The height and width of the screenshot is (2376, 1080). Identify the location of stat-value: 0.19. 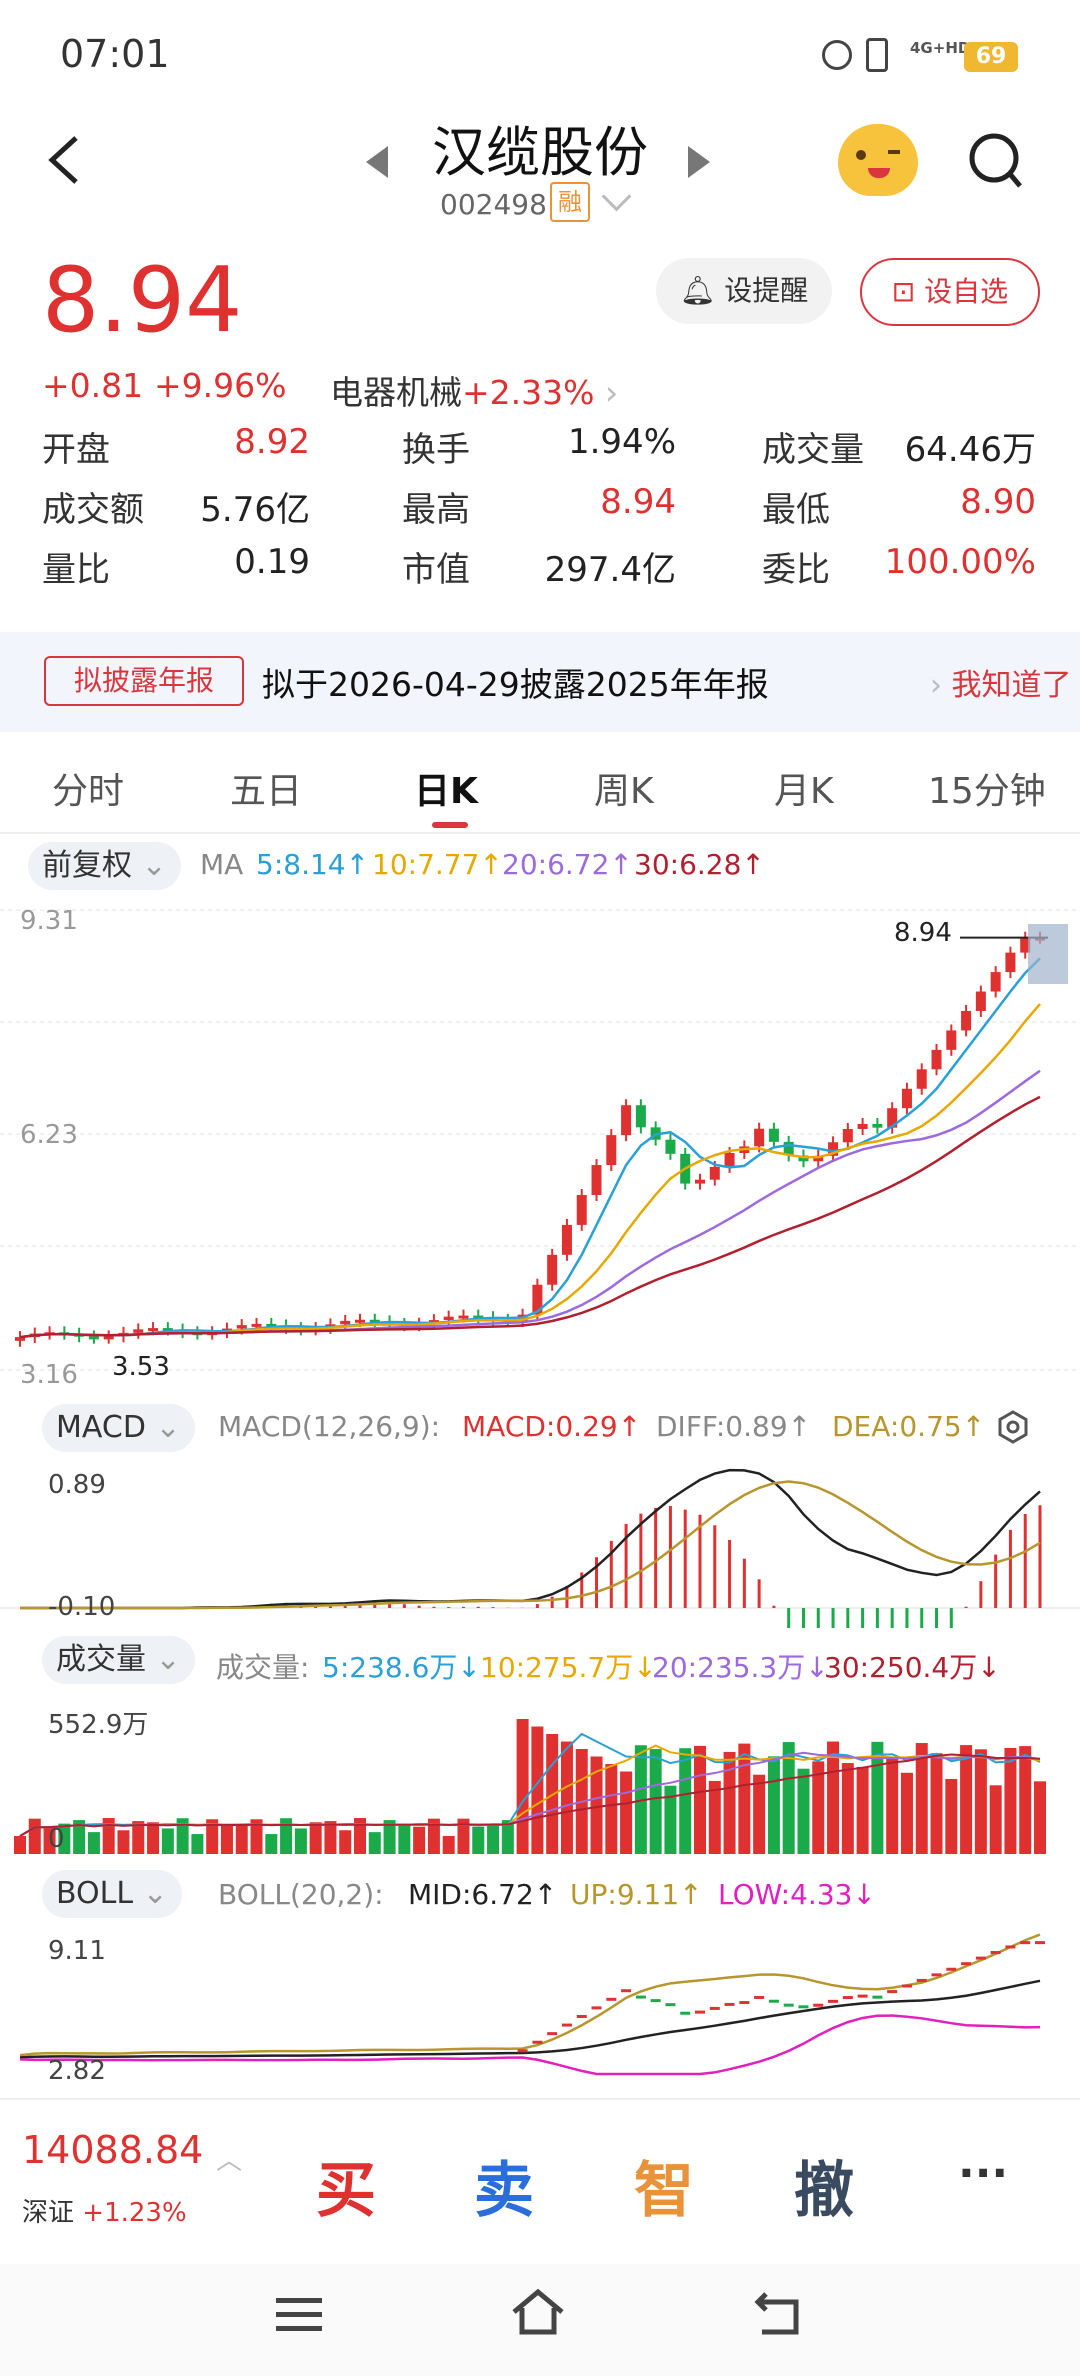
(272, 562).